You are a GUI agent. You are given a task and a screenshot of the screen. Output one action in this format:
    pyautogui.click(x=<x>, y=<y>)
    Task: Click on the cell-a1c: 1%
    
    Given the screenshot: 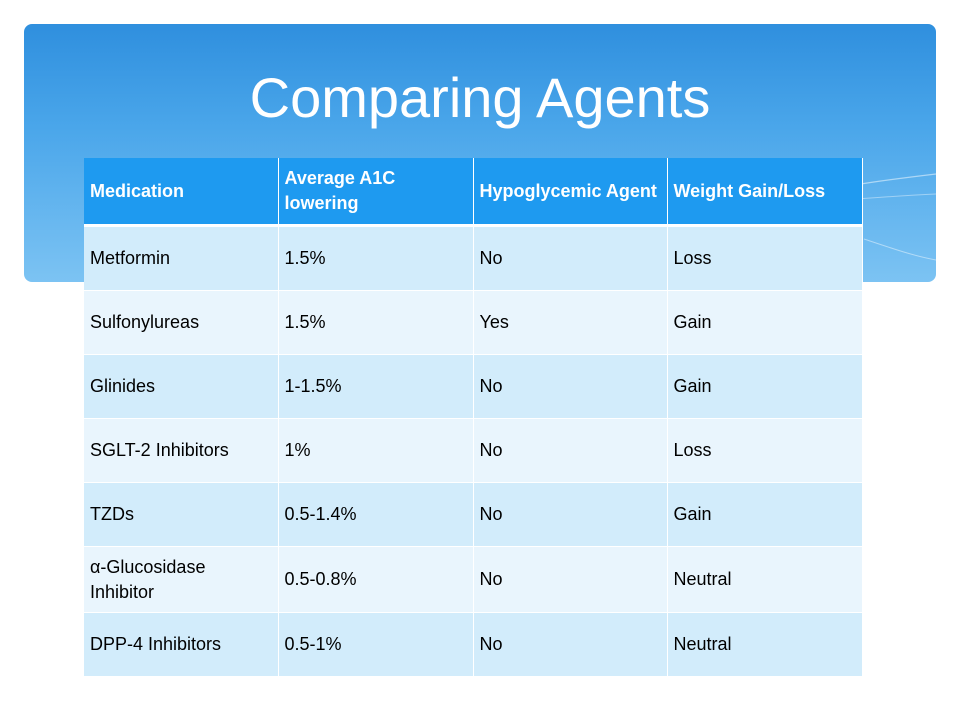 What is the action you would take?
    pyautogui.click(x=376, y=450)
    